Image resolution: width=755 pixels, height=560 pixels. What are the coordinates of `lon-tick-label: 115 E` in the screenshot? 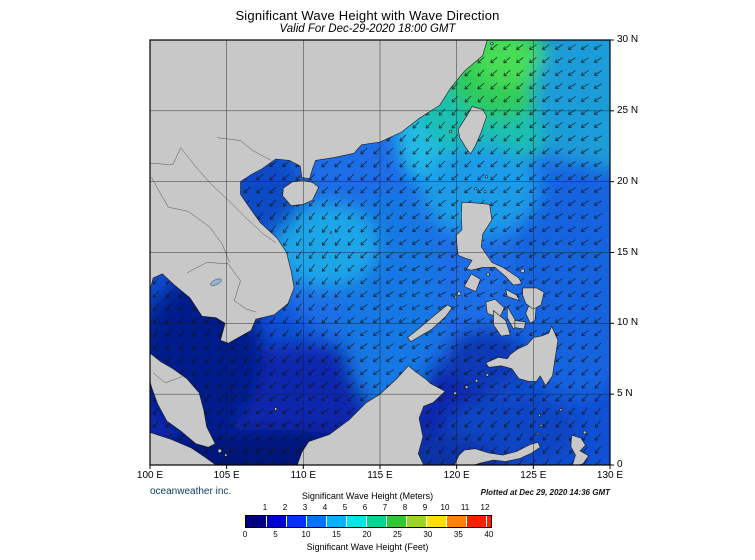 It's located at (380, 475).